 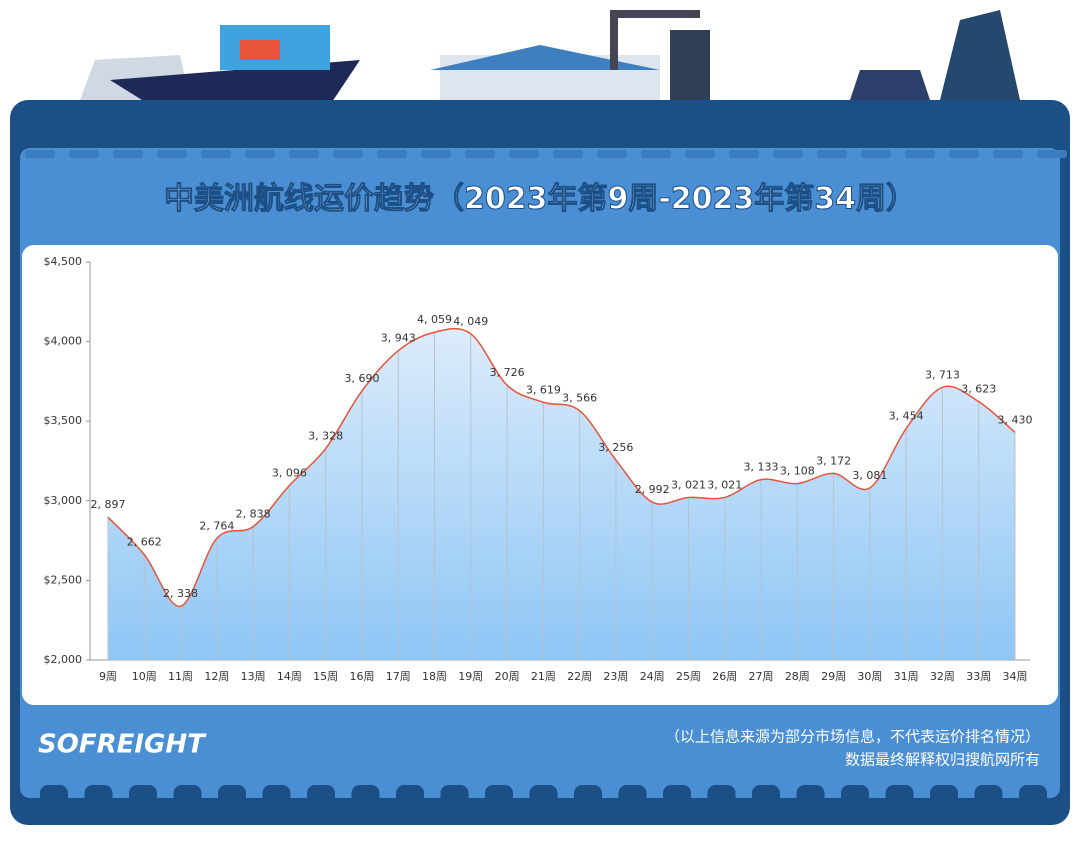 What do you see at coordinates (289, 473) in the screenshot?
I see `value-label: 3, 096` at bounding box center [289, 473].